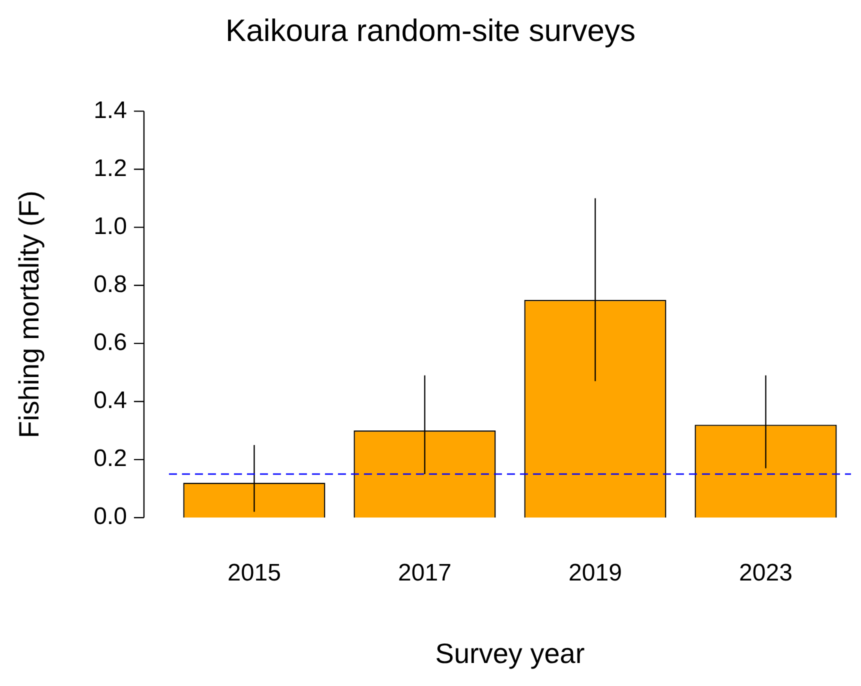 Image resolution: width=861 pixels, height=686 pixels. What do you see at coordinates (110, 458) in the screenshot?
I see `y-tick-label: 0.2` at bounding box center [110, 458].